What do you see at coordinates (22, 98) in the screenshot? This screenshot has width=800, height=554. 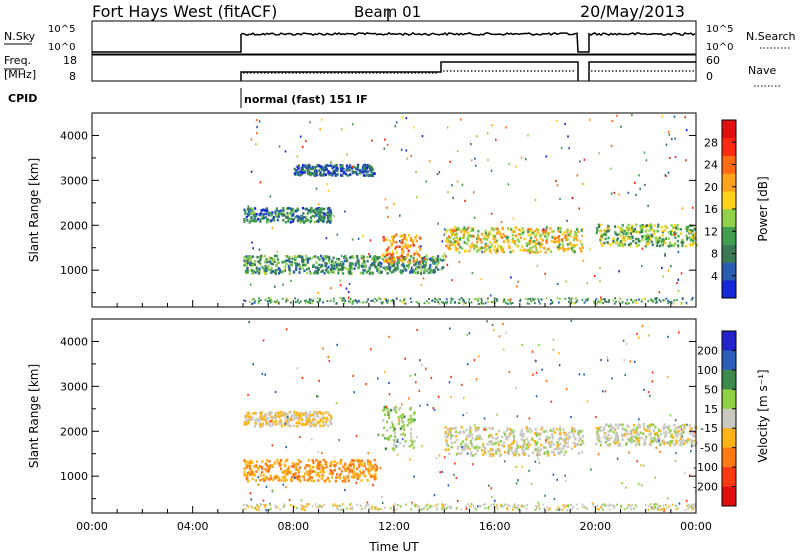 I see `cpid-label: CPID` at bounding box center [22, 98].